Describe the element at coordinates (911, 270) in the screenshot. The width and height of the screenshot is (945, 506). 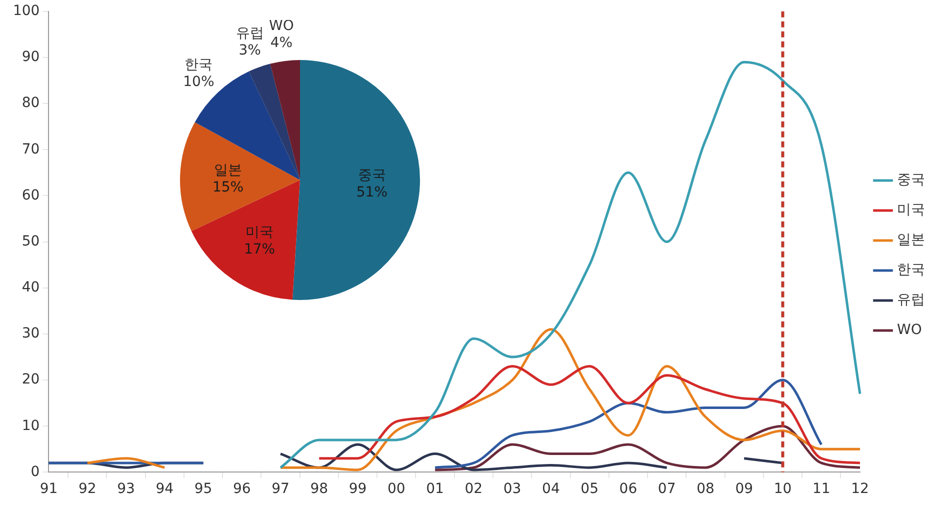
I see `legend-label: 한국` at that location.